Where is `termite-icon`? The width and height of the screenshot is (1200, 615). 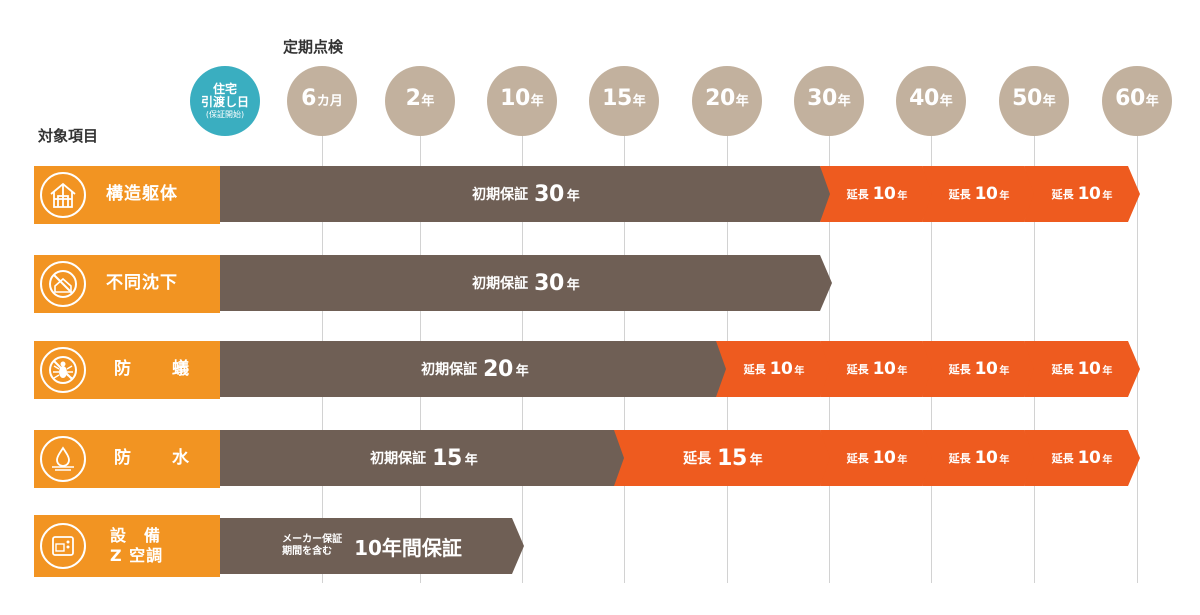 termite-icon is located at coordinates (63, 370).